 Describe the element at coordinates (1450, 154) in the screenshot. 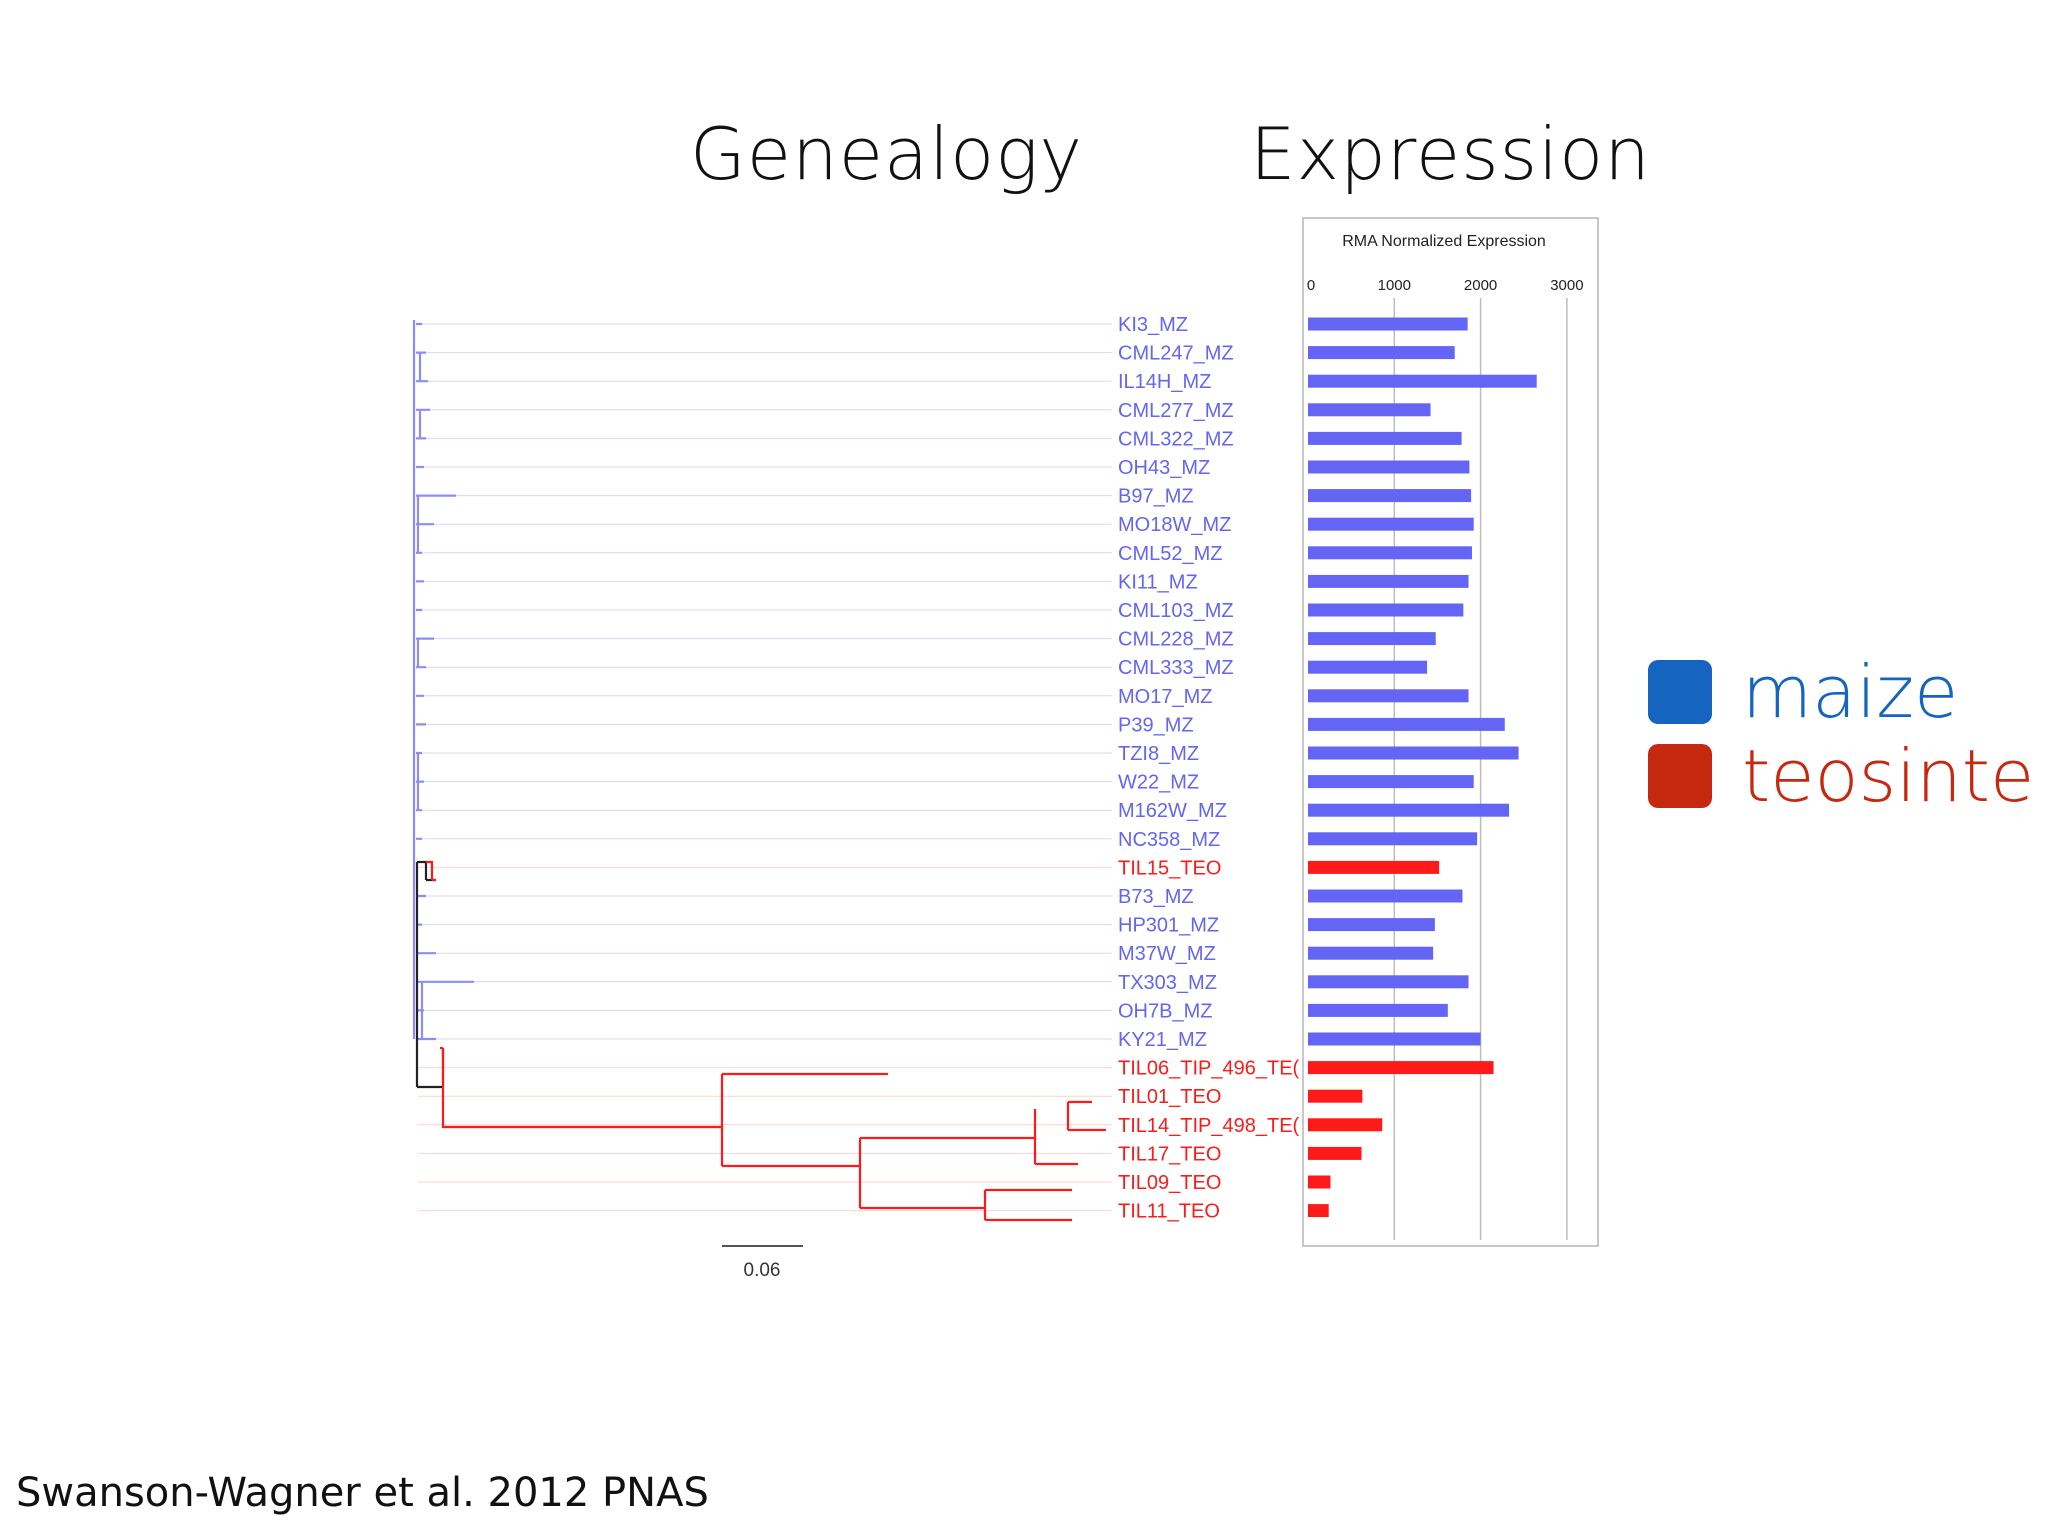

I see `expression-heading: Expression` at that location.